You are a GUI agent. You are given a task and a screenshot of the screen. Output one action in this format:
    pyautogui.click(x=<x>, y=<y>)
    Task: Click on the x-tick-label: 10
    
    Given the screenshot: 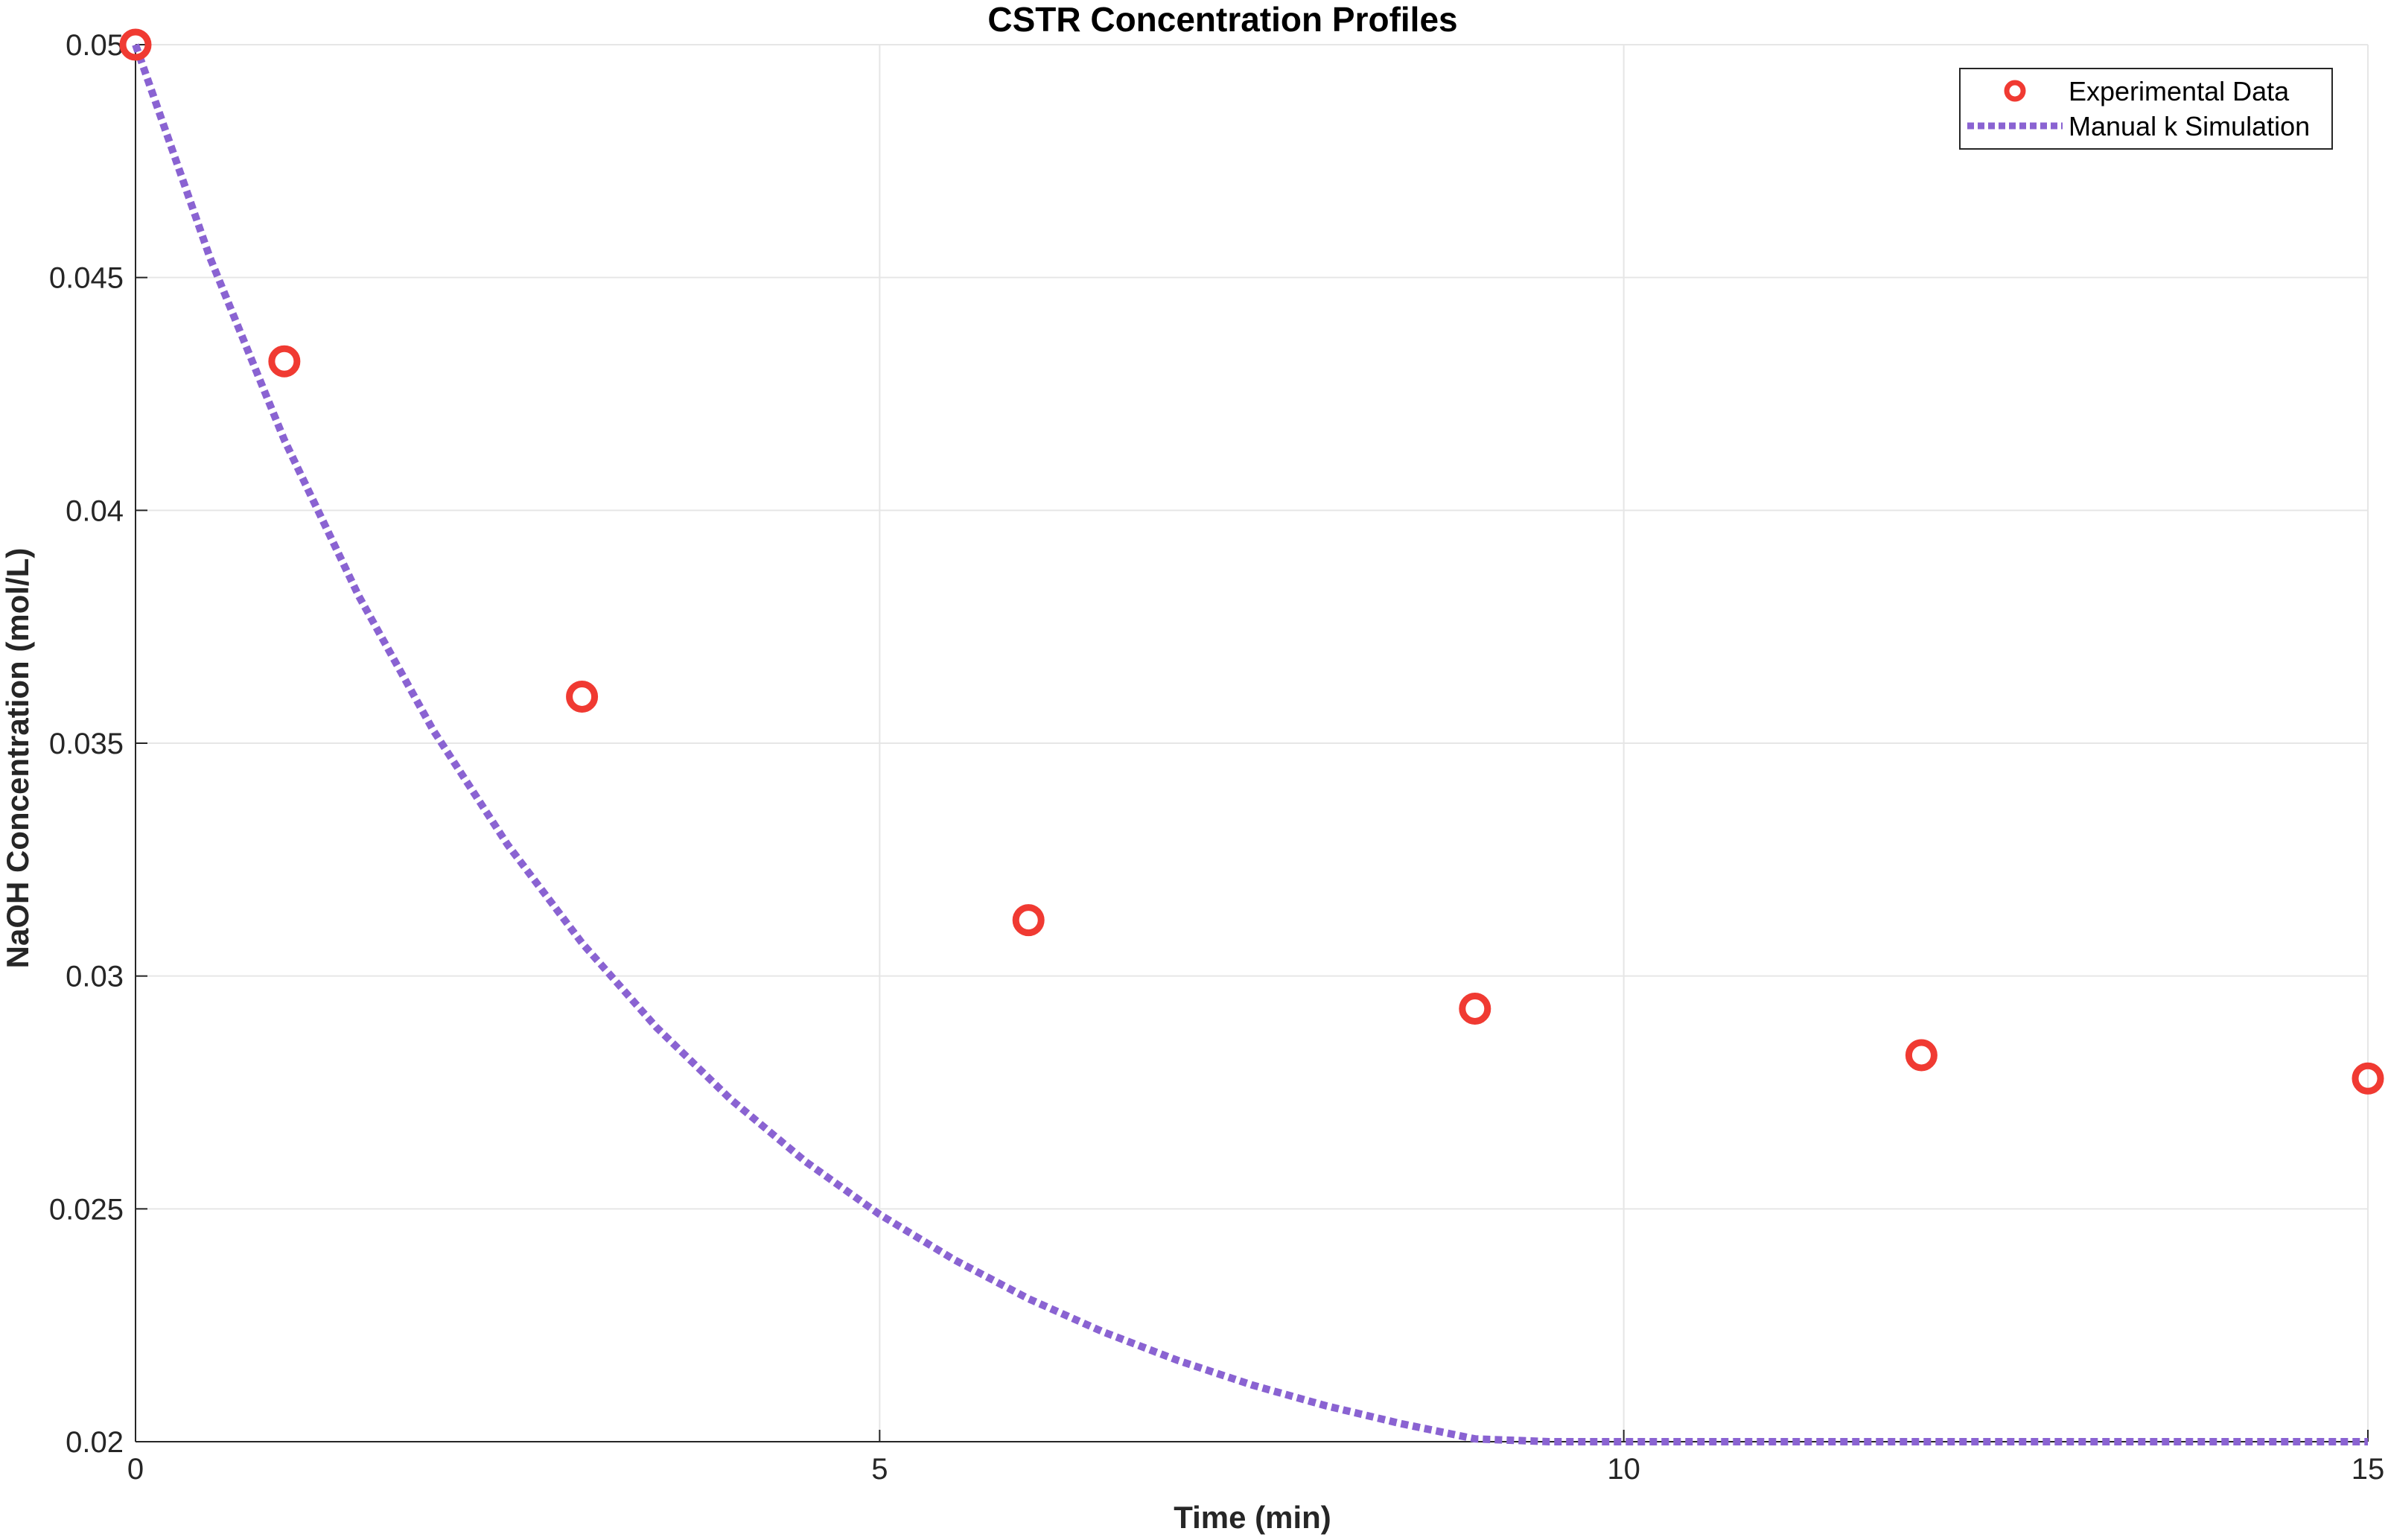 What is the action you would take?
    pyautogui.click(x=1623, y=1469)
    